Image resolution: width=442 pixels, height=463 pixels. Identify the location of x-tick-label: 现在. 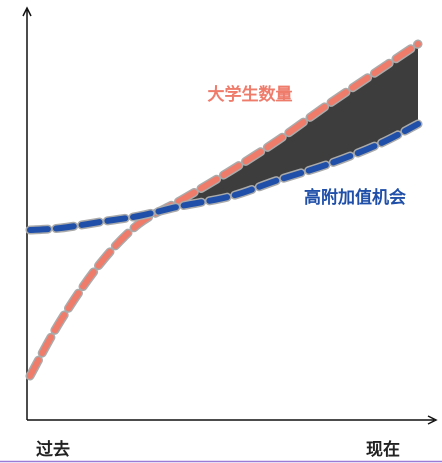
(383, 449).